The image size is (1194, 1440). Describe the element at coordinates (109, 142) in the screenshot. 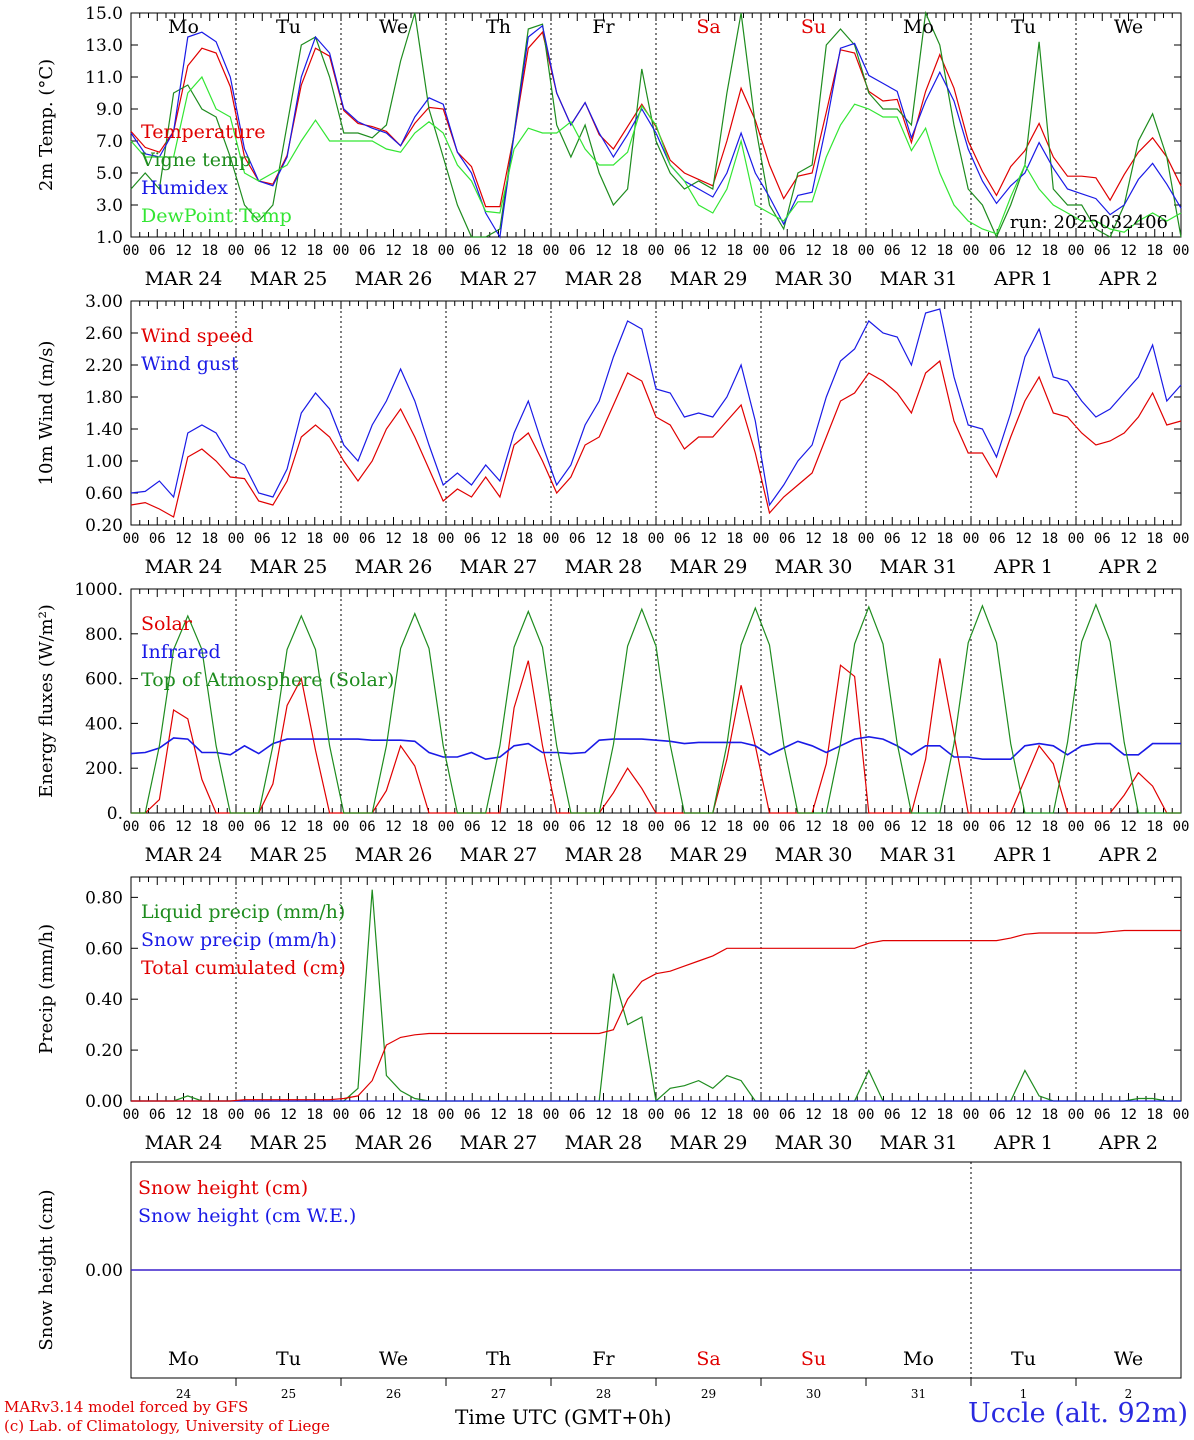

I see `y-tick-label: 7.0` at that location.